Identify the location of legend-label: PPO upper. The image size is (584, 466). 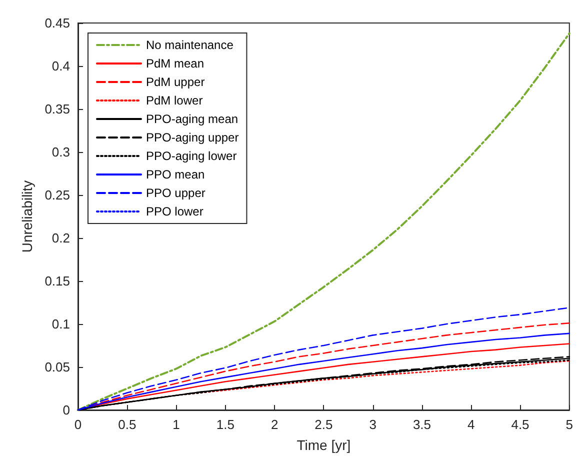
(176, 193).